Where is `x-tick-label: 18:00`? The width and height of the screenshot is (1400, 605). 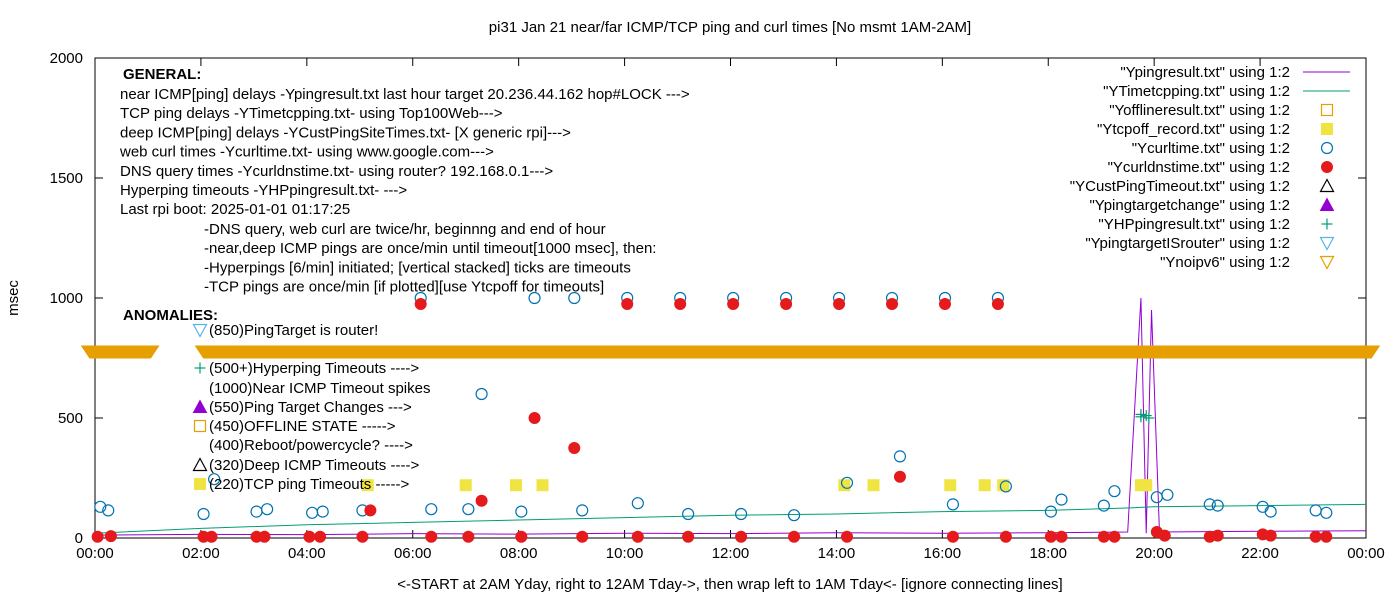
x-tick-label: 18:00 is located at coordinates (1048, 553).